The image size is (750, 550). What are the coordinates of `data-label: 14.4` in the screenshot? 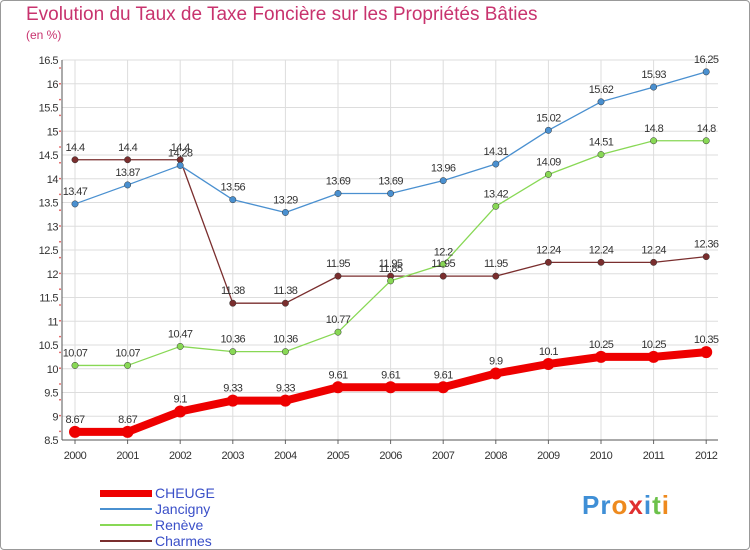 It's located at (127, 148).